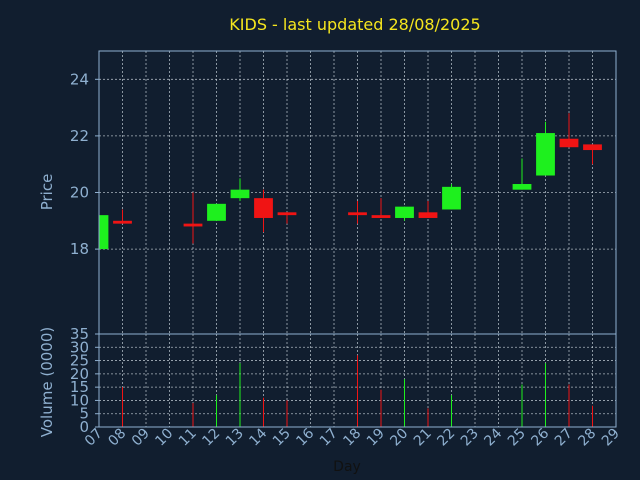 The image size is (640, 480). What do you see at coordinates (79, 193) in the screenshot?
I see `price-tick-label: 20` at bounding box center [79, 193].